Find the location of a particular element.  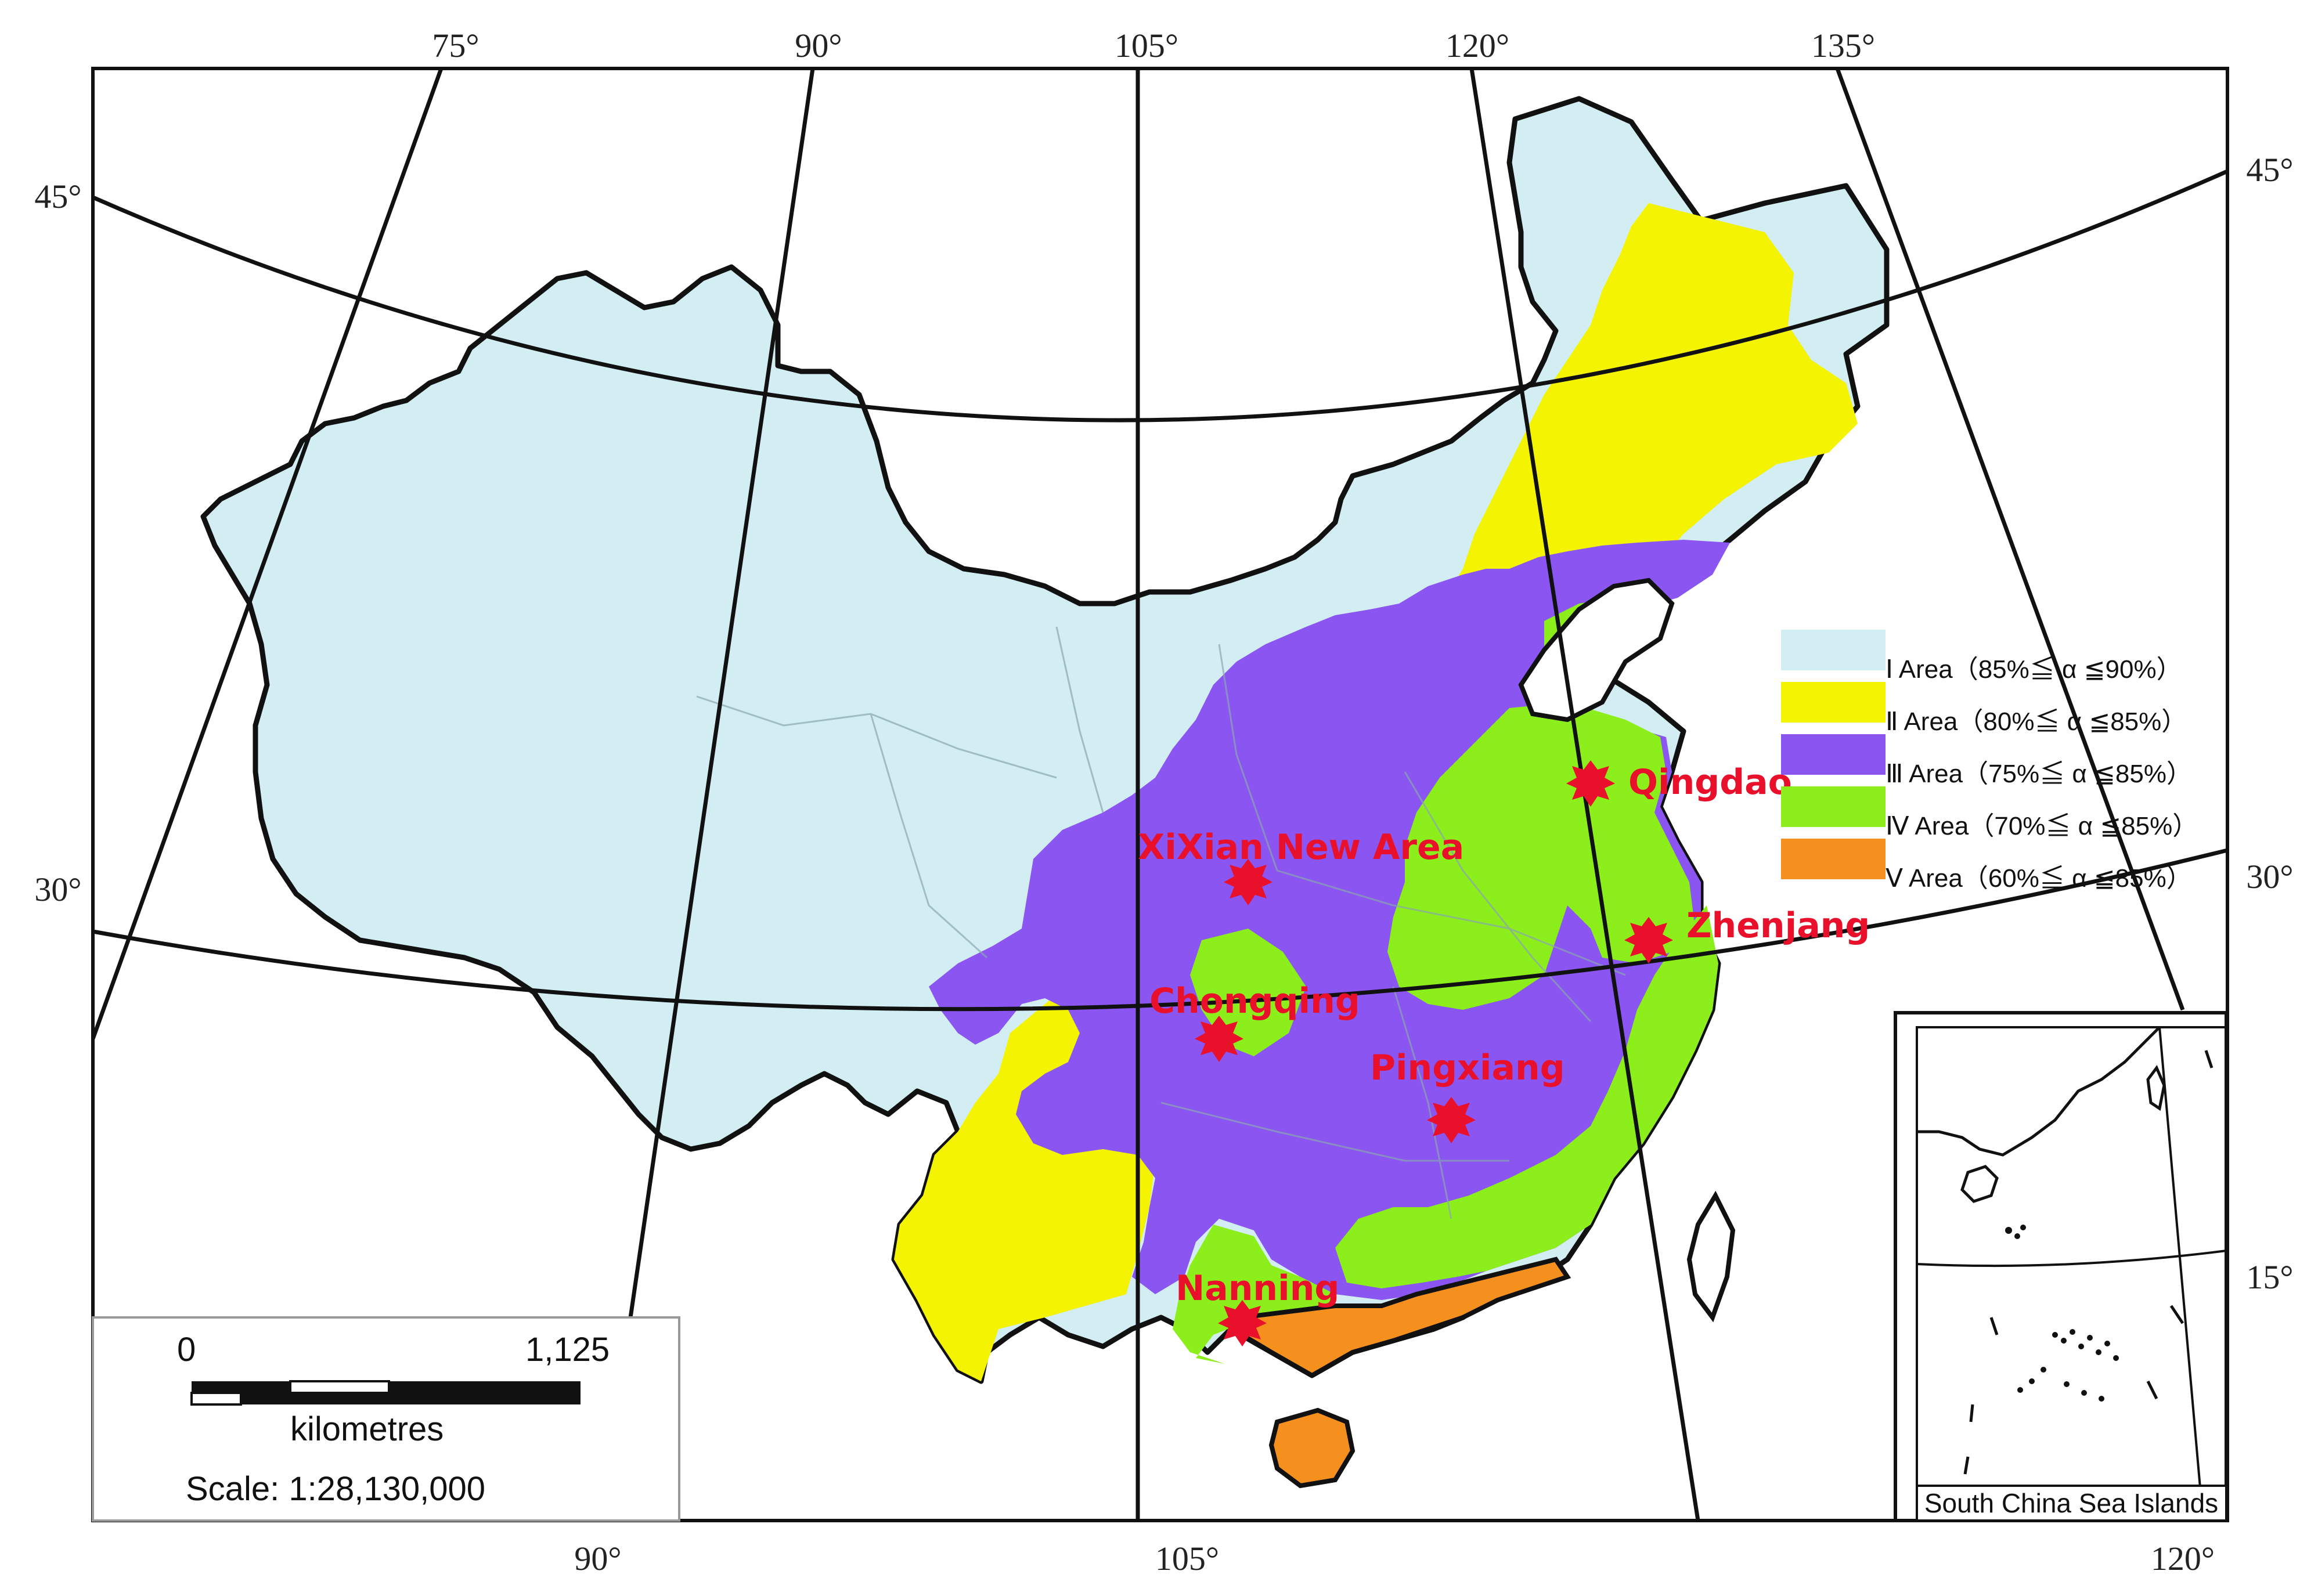

right-latitude-labels: 45° 30° 15° is located at coordinates (2269, 723).